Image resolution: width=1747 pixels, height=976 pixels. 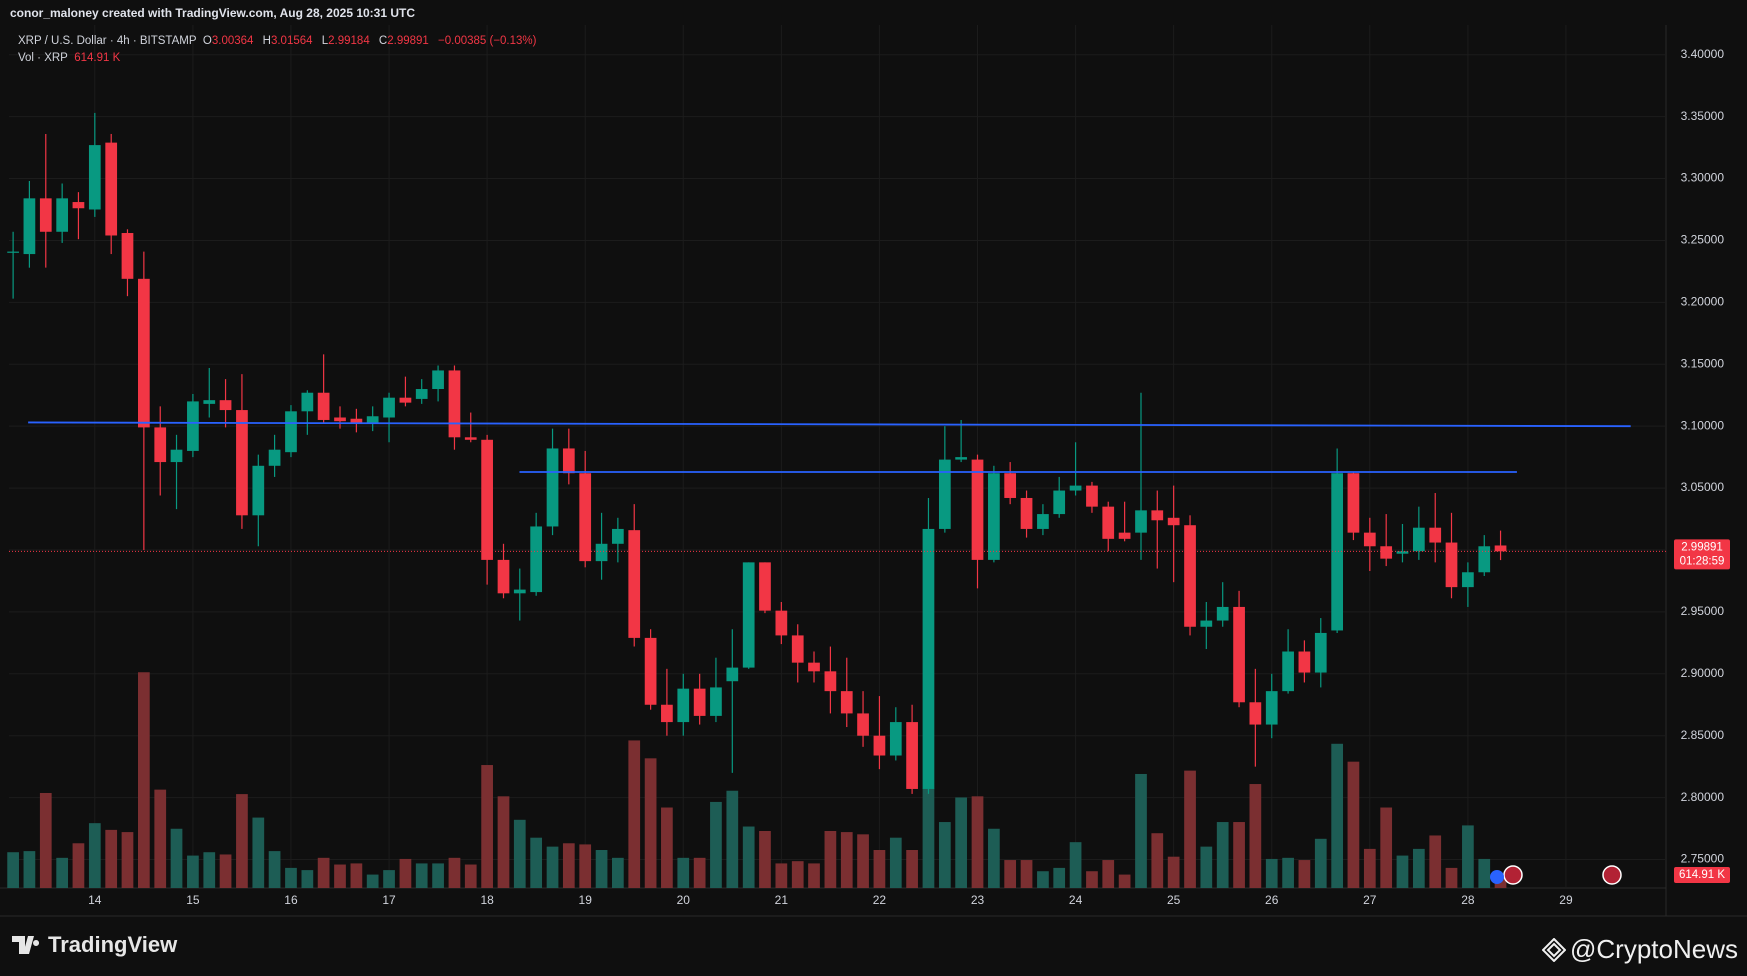 I want to click on x-tick-label: 27, so click(x=1370, y=900).